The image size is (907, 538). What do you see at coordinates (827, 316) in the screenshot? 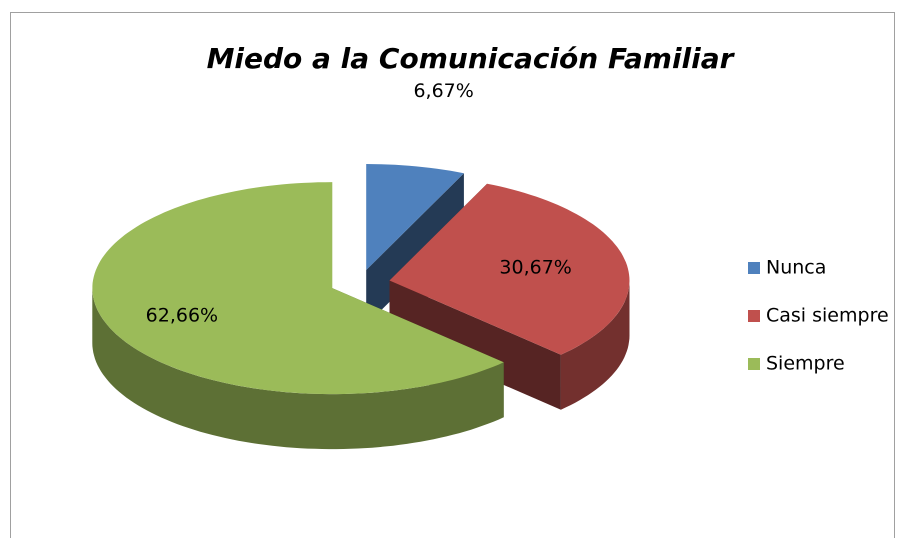
I see `legend-label: Casi siempre` at bounding box center [827, 316].